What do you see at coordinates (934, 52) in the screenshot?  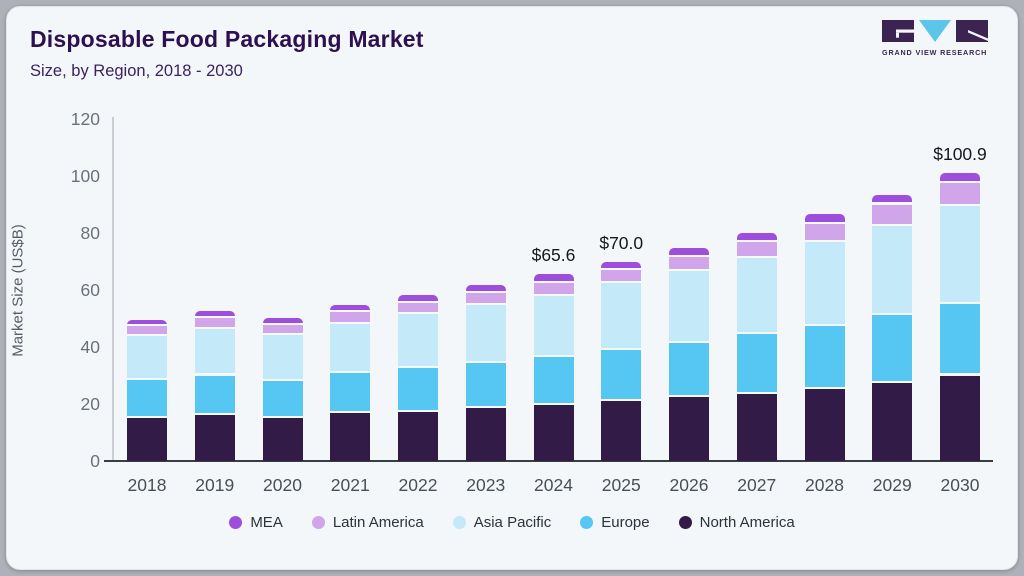 I see `svg-text: GRAND VIEW RESEARCH` at bounding box center [934, 52].